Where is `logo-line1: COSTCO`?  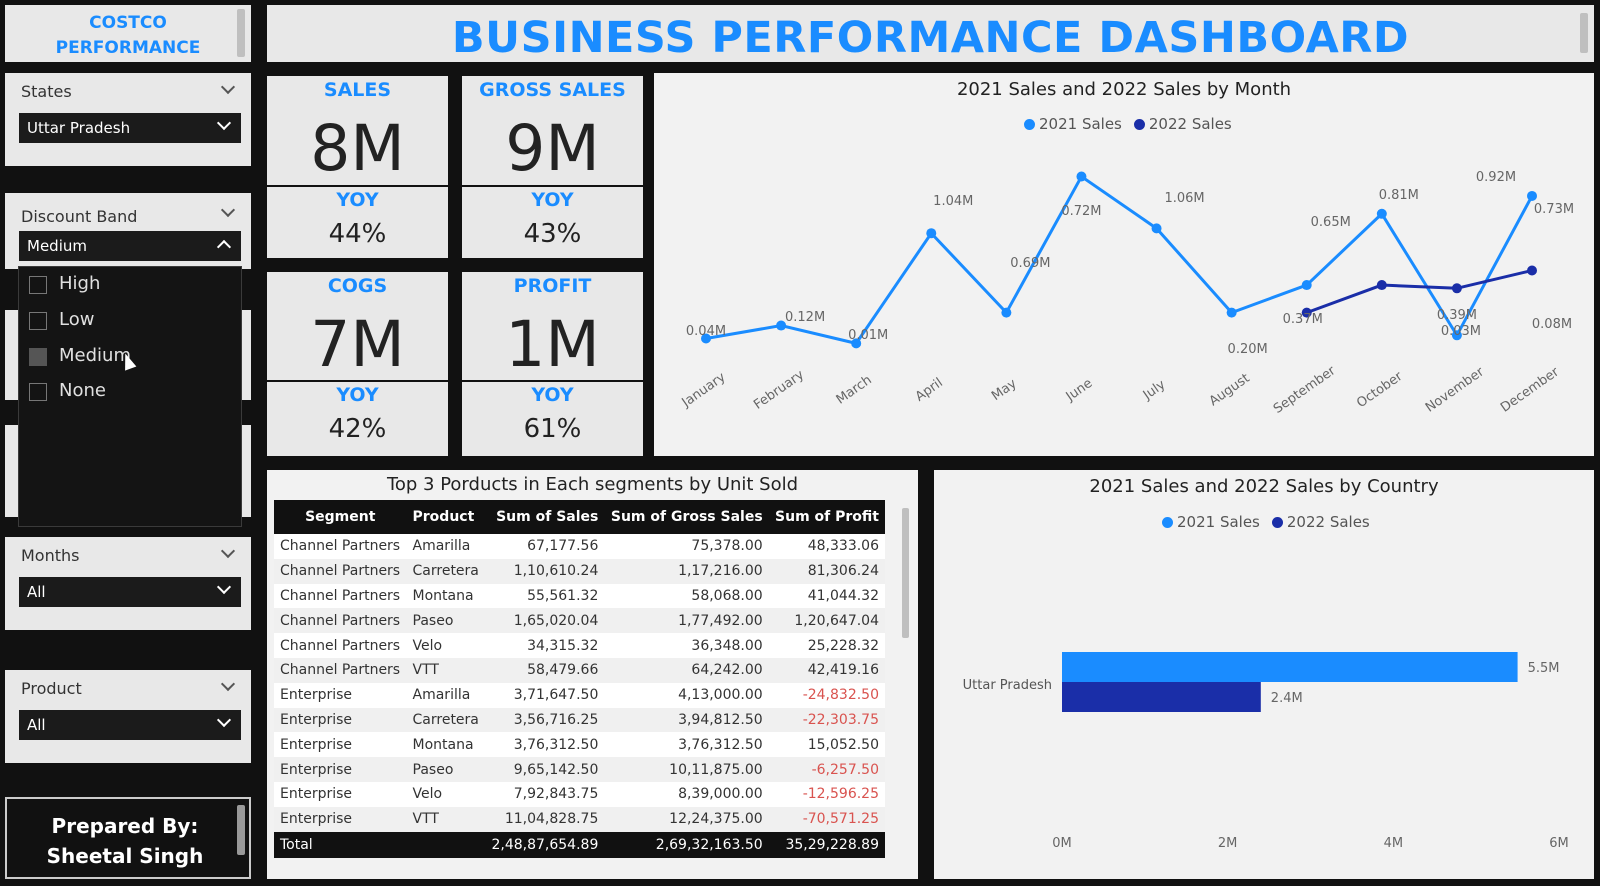 logo-line1: COSTCO is located at coordinates (128, 23).